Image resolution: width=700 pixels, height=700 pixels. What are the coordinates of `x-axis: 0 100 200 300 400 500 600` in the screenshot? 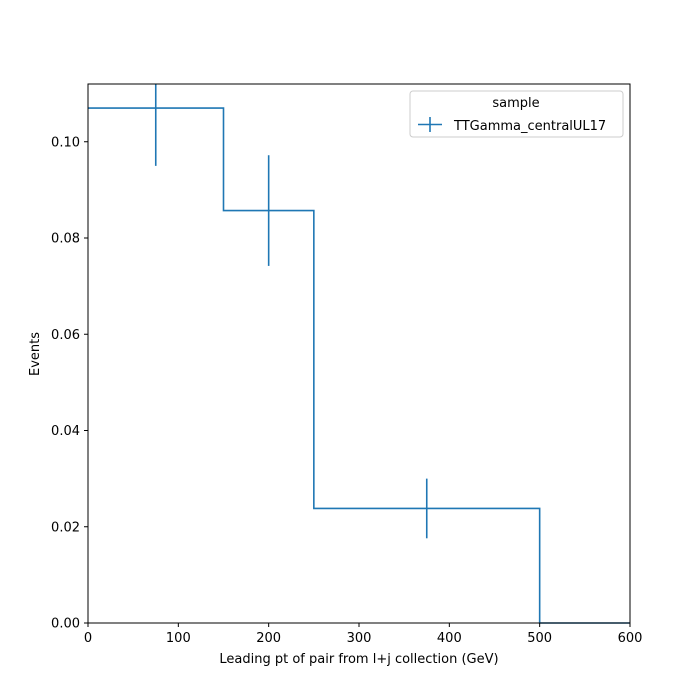 It's located at (363, 634).